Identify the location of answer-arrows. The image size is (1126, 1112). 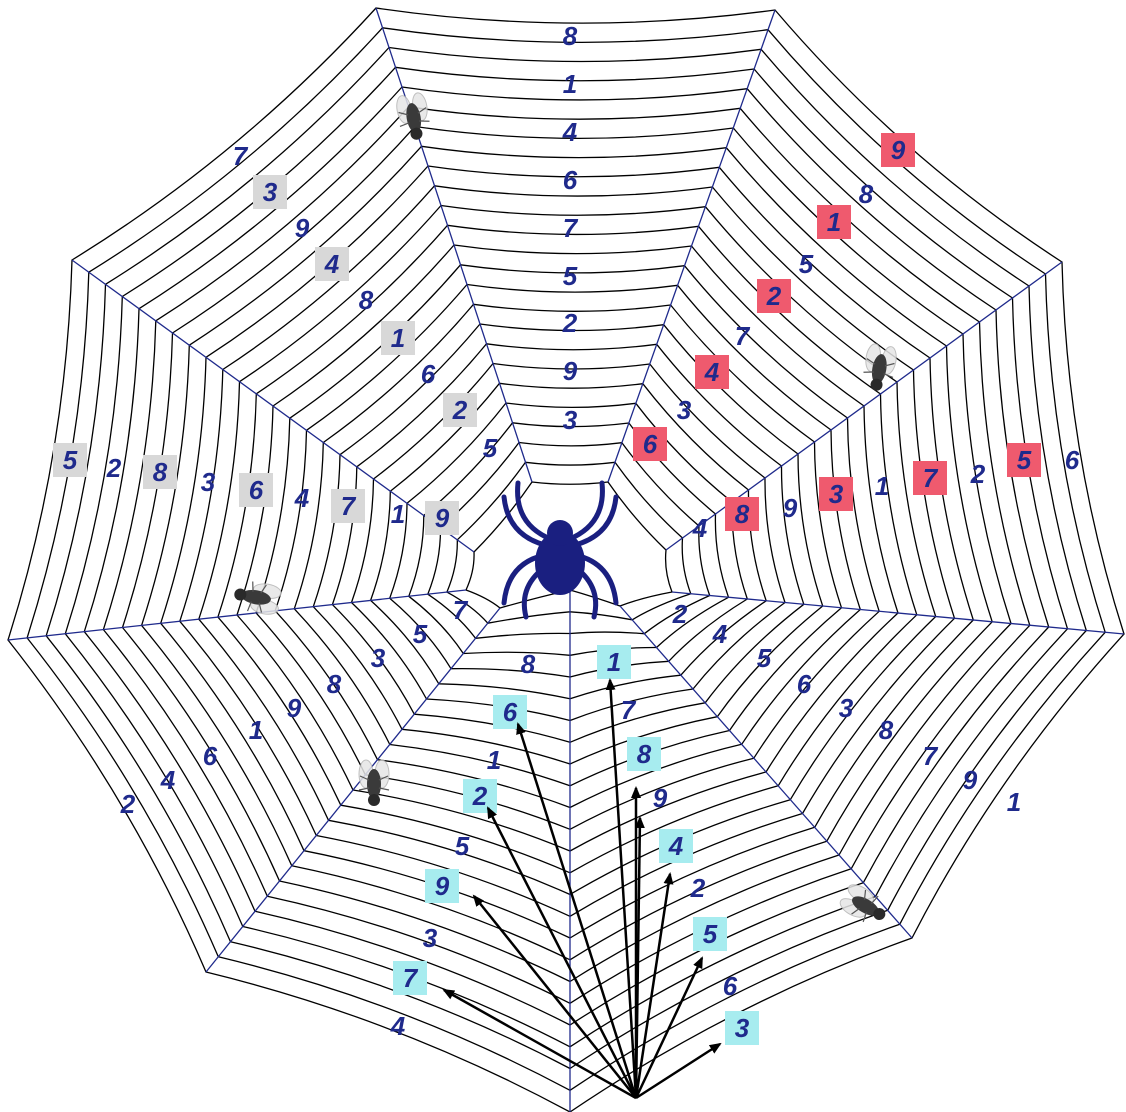
(582, 889).